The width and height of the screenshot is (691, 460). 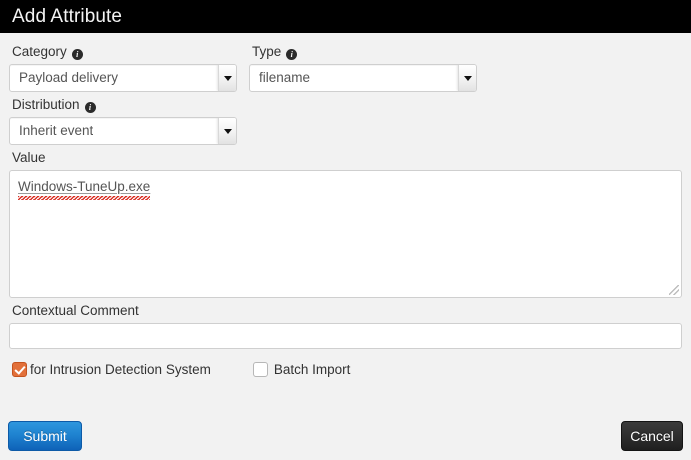 I want to click on submit-button: Submit, so click(x=45, y=436).